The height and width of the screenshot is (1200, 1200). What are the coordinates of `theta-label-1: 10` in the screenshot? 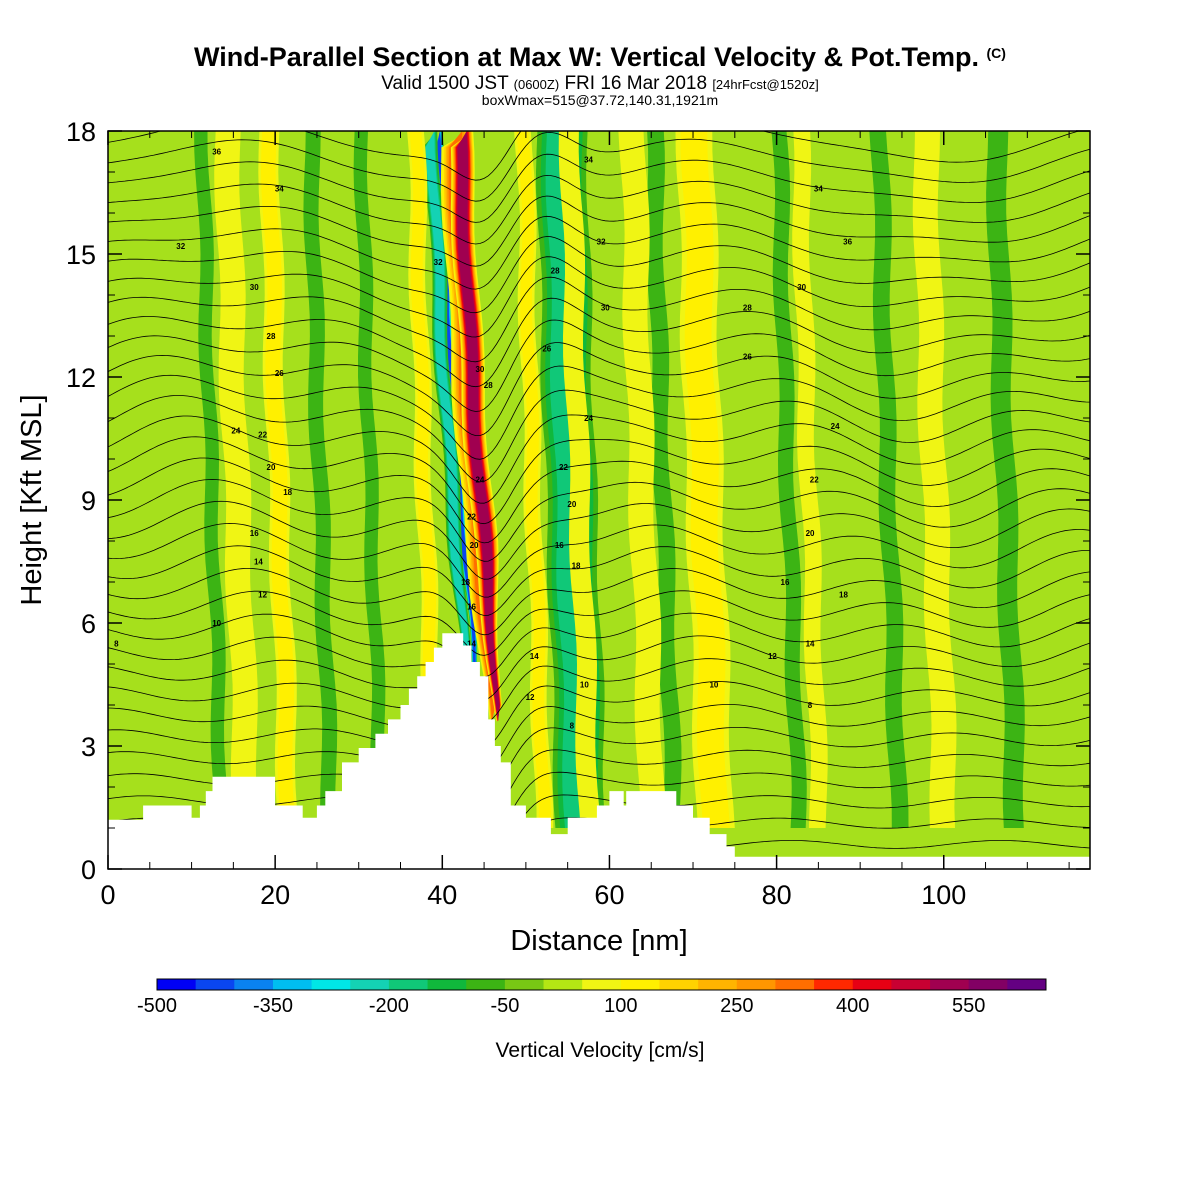 It's located at (216, 623).